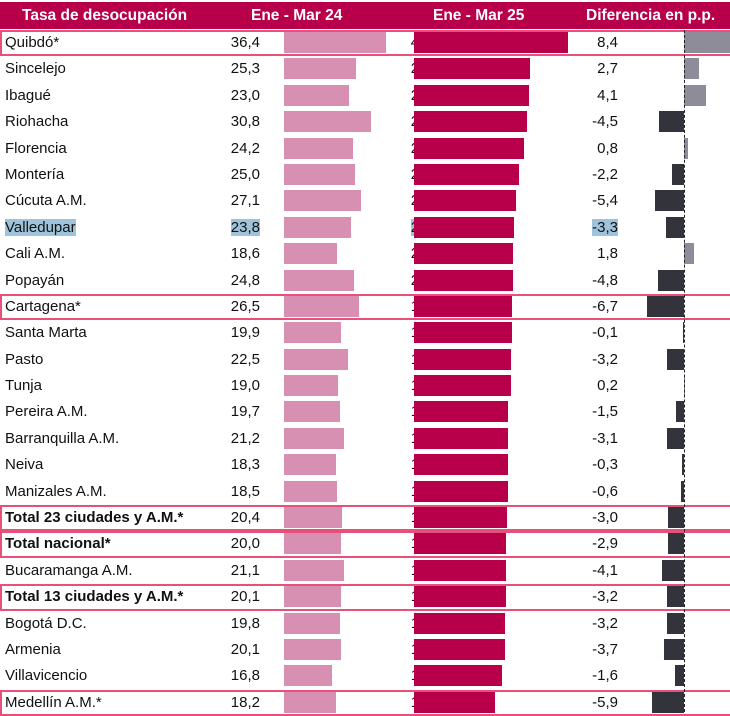 The width and height of the screenshot is (730, 716). I want to click on value-2024-label: 19,8, so click(245, 623).